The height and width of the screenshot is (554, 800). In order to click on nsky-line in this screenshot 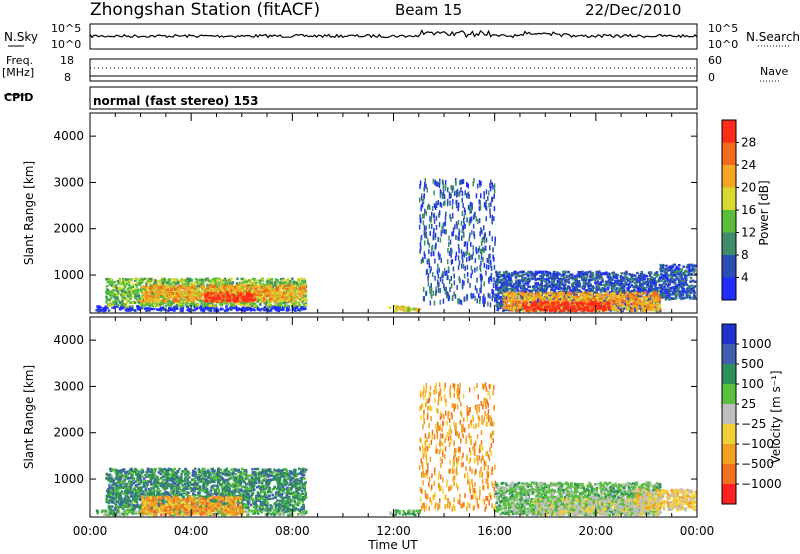, I will do `click(393, 34)`.